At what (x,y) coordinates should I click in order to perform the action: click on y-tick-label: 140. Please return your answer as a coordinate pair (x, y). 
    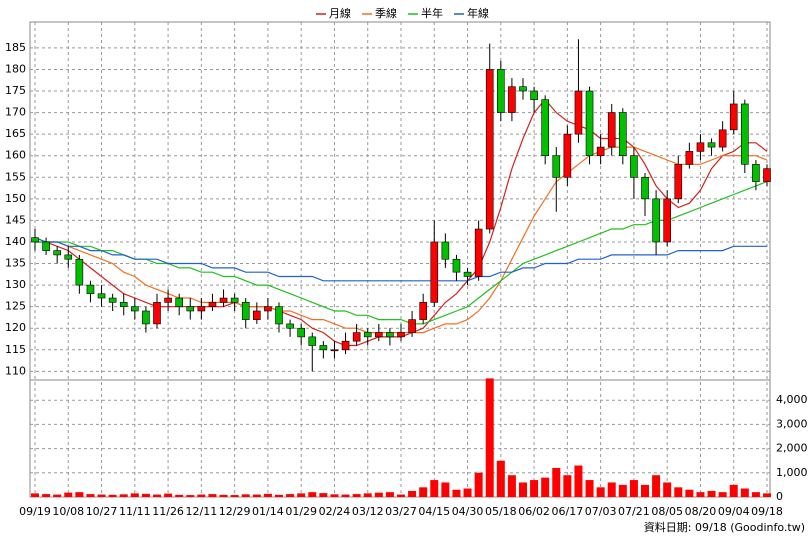
    Looking at the image, I should click on (15, 241).